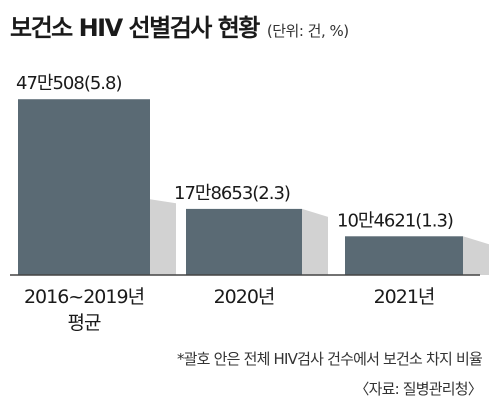 Image resolution: width=490 pixels, height=409 pixels. What do you see at coordinates (404, 297) in the screenshot?
I see `x-tick-label: 2021년` at bounding box center [404, 297].